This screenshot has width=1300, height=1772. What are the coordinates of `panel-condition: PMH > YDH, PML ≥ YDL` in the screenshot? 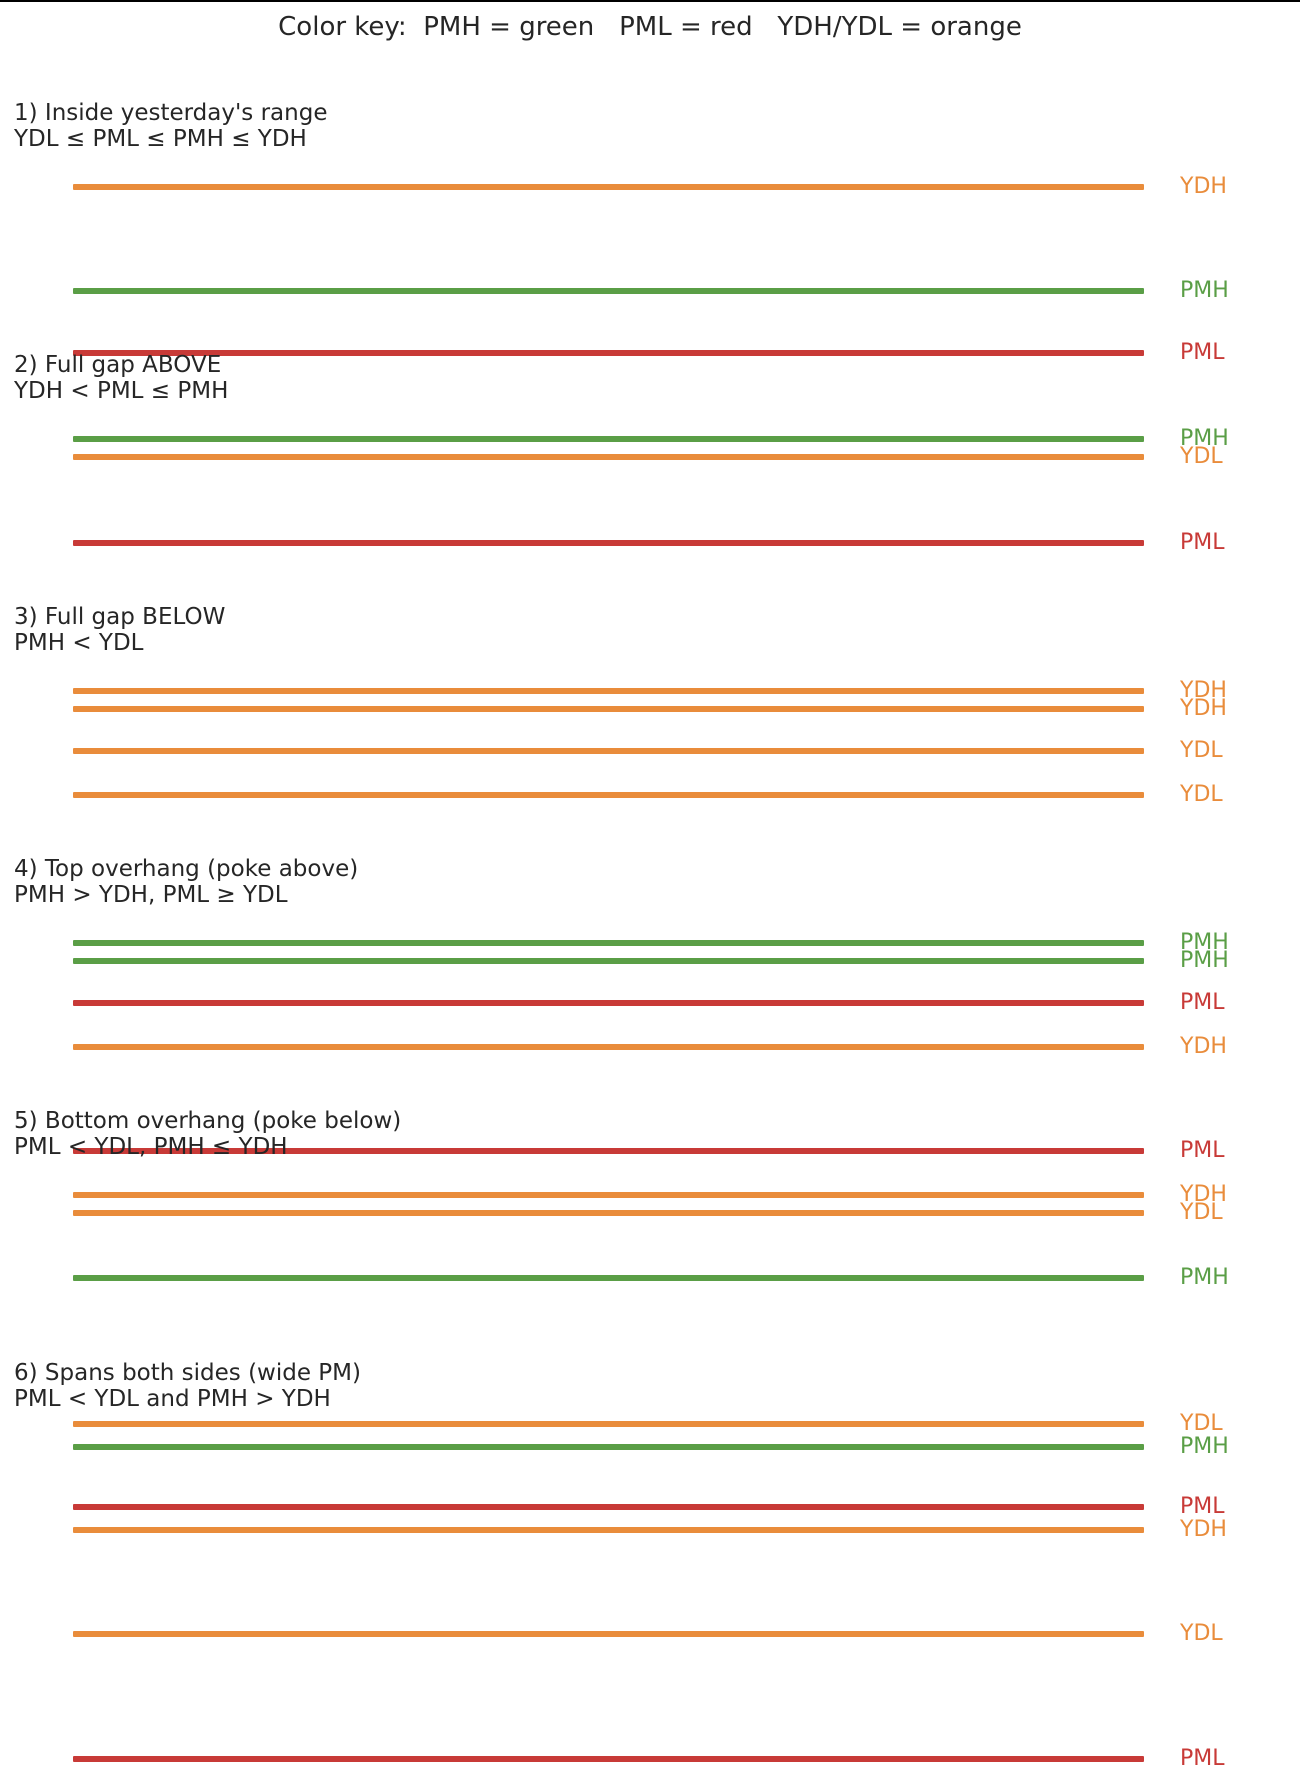 It's located at (151, 895).